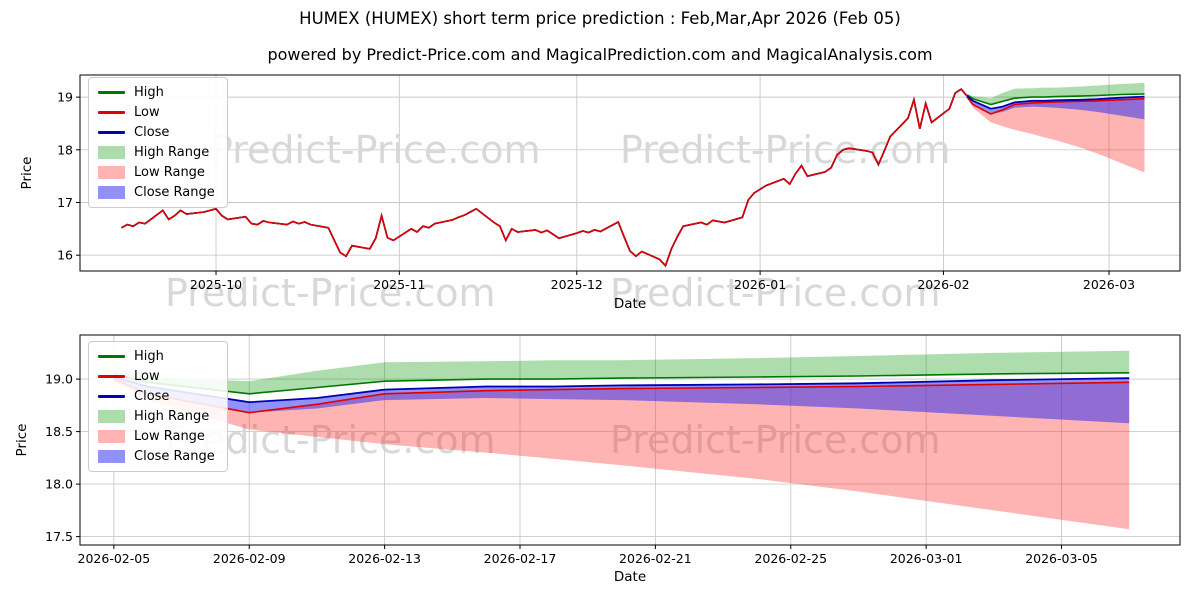  What do you see at coordinates (760, 284) in the screenshot?
I see `x-tick-label: 2026-01` at bounding box center [760, 284].